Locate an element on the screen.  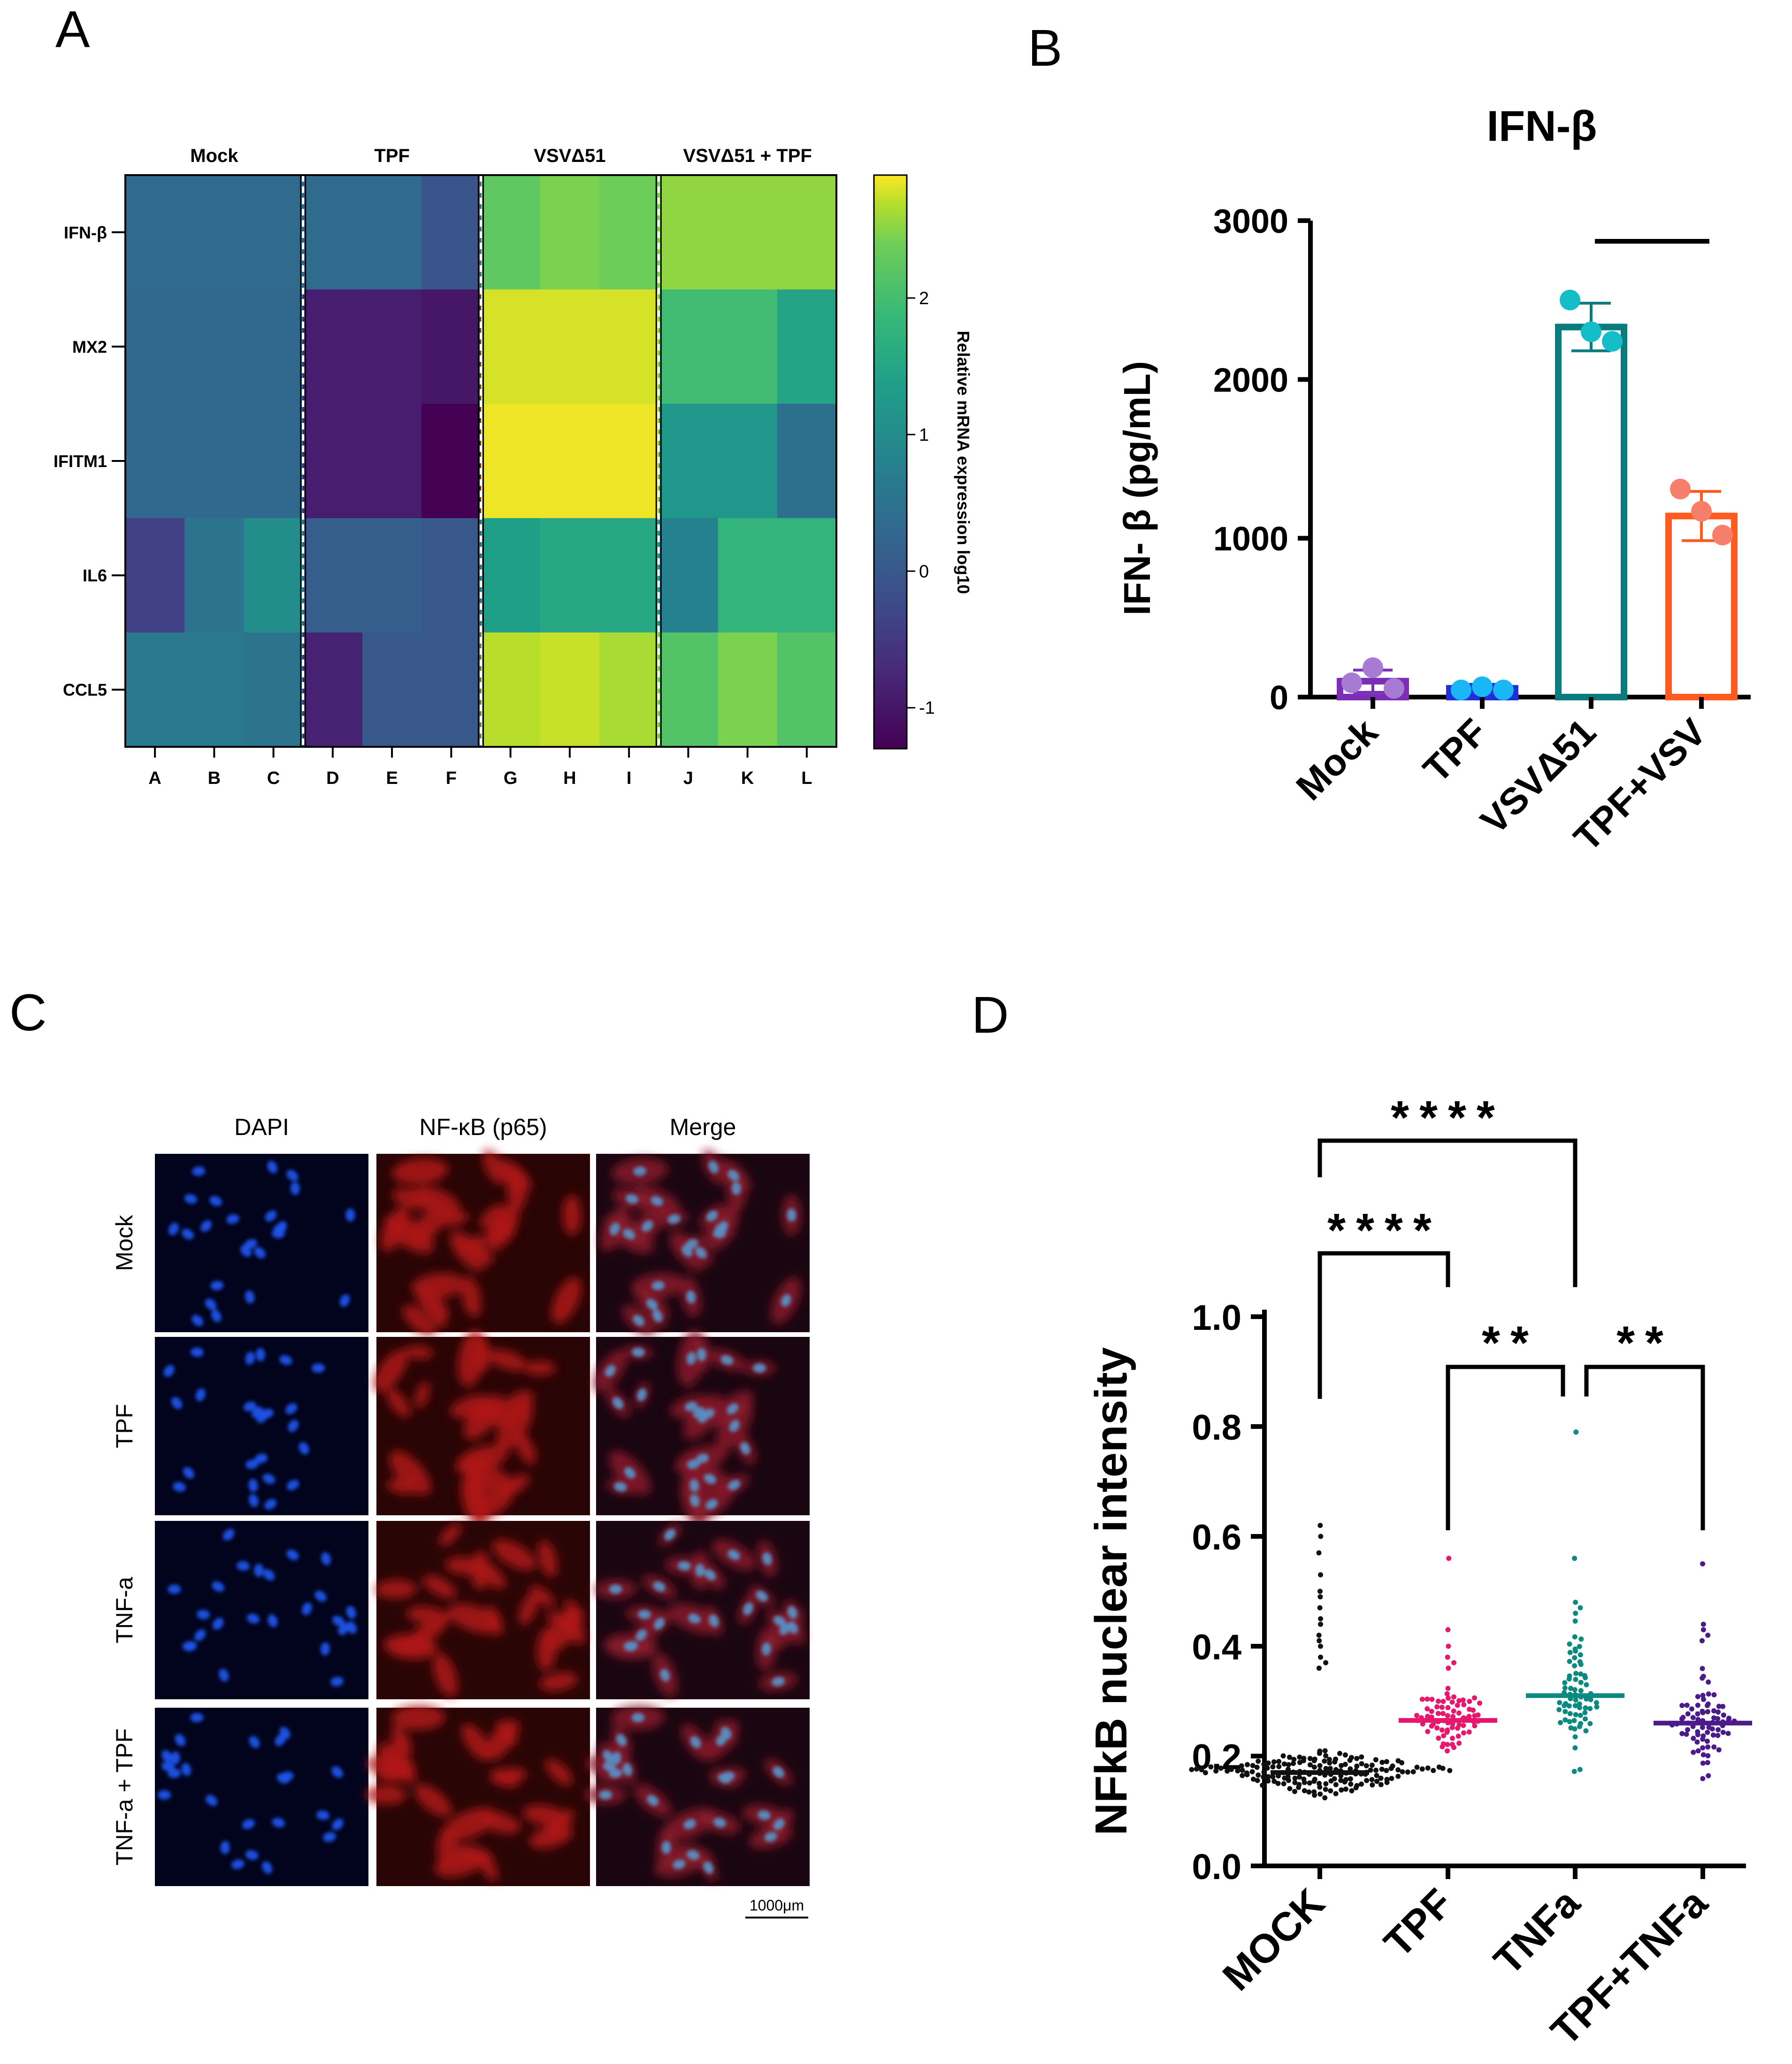
heatmap-cell-MX2-A is located at coordinates (155, 347).